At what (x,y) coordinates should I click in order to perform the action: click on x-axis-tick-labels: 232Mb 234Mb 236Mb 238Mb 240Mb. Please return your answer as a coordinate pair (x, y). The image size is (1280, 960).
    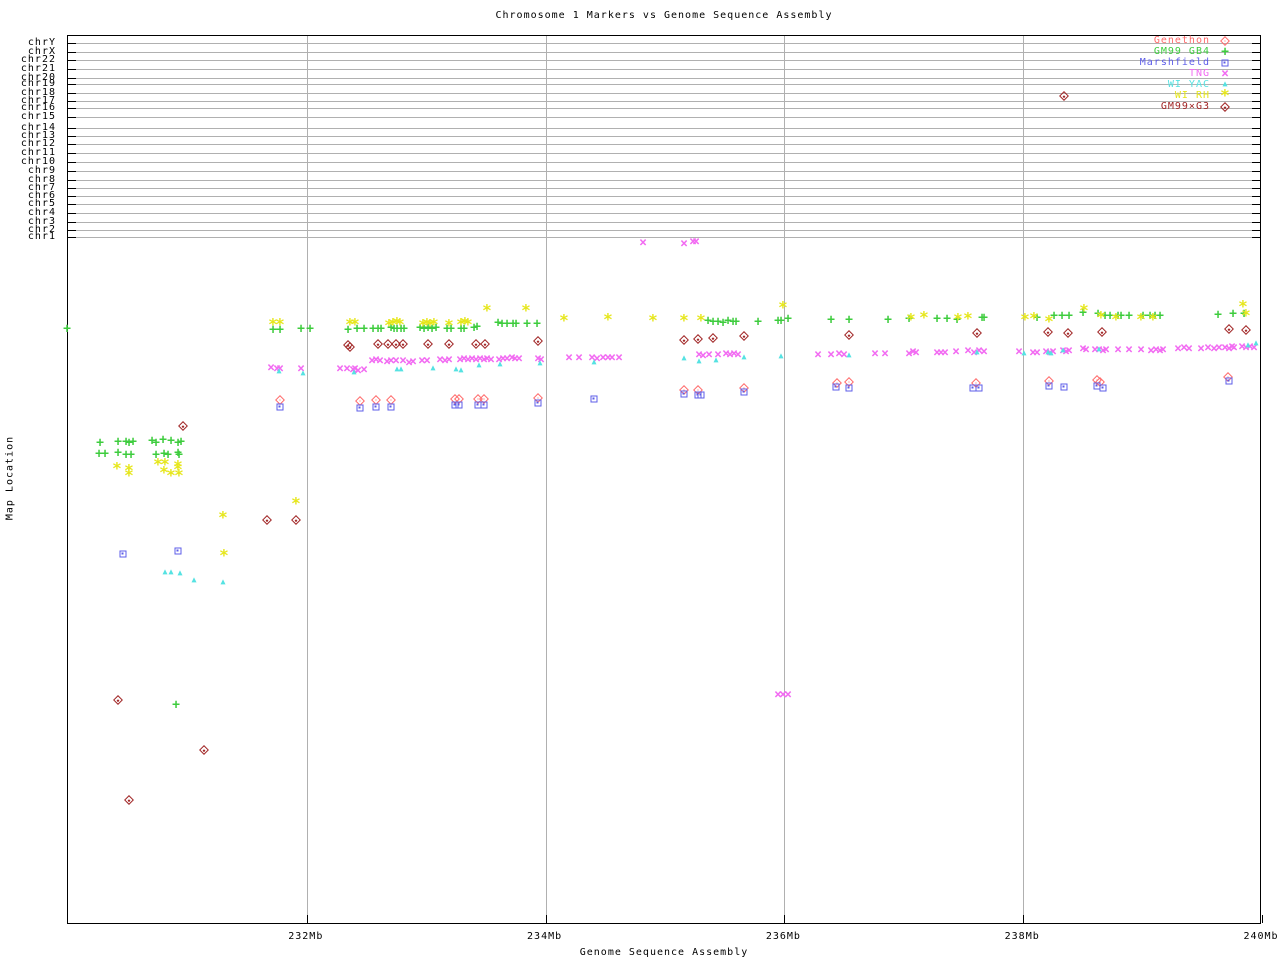
    Looking at the image, I should click on (640, 938).